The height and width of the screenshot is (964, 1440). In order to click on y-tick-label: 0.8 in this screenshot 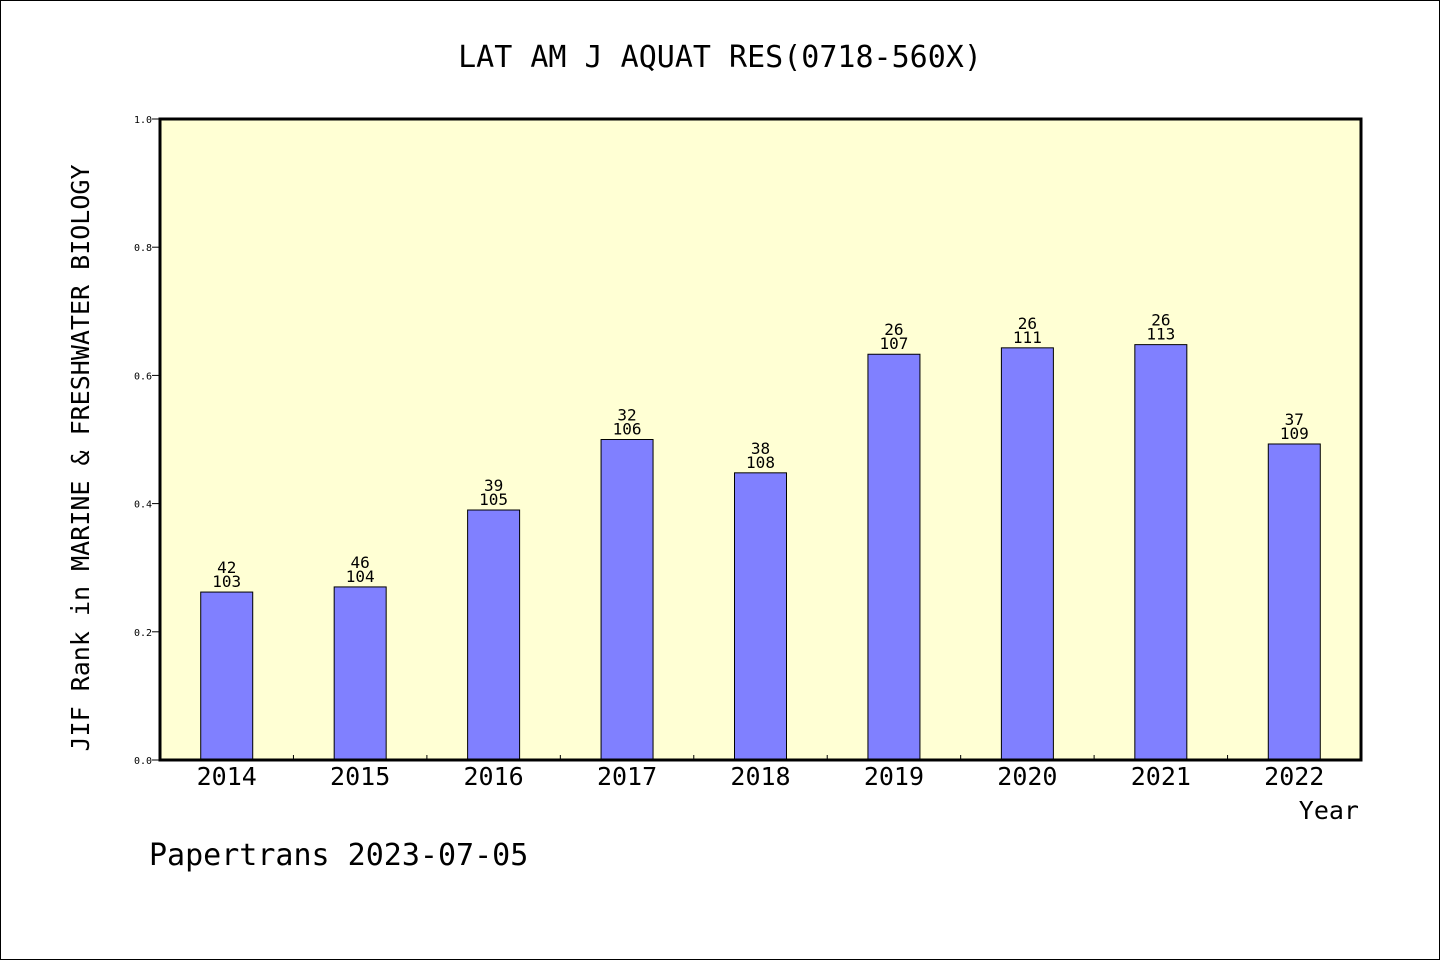, I will do `click(143, 248)`.